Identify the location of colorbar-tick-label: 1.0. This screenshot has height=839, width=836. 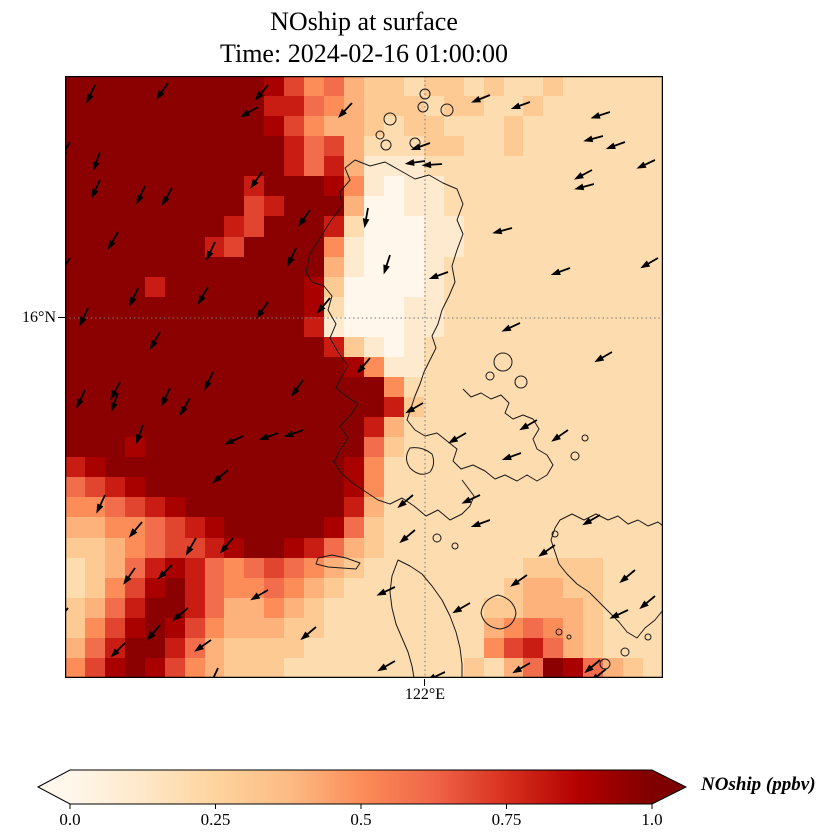
(652, 819).